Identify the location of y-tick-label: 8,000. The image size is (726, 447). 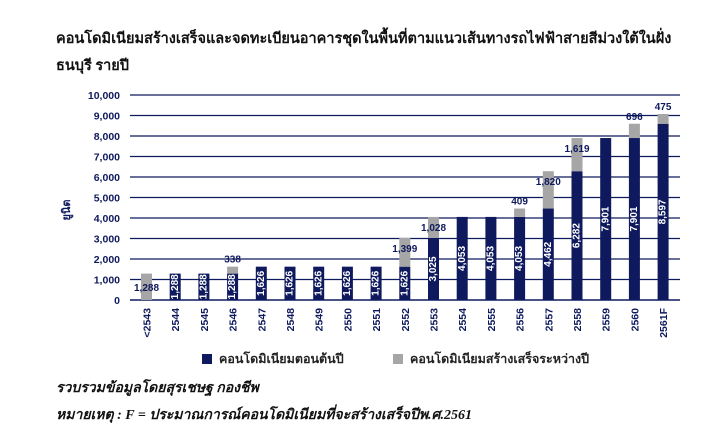
(107, 137).